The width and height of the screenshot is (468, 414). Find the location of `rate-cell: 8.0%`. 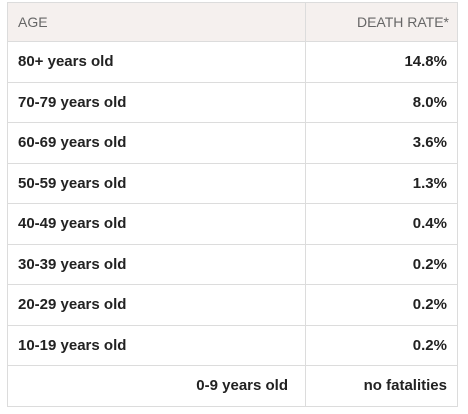

rate-cell: 8.0% is located at coordinates (429, 102).